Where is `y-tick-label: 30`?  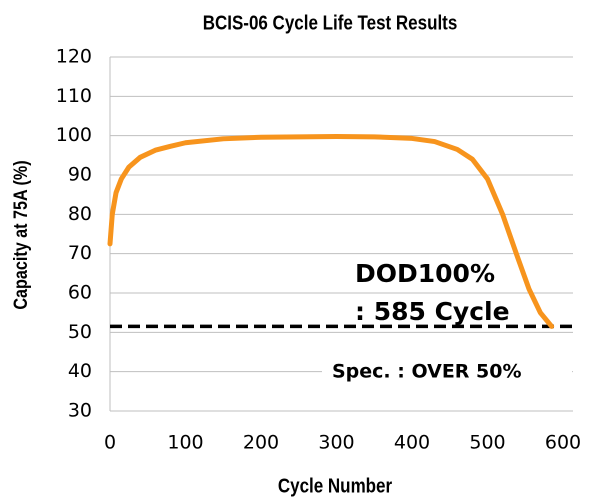
y-tick-label: 30 is located at coordinates (80, 411).